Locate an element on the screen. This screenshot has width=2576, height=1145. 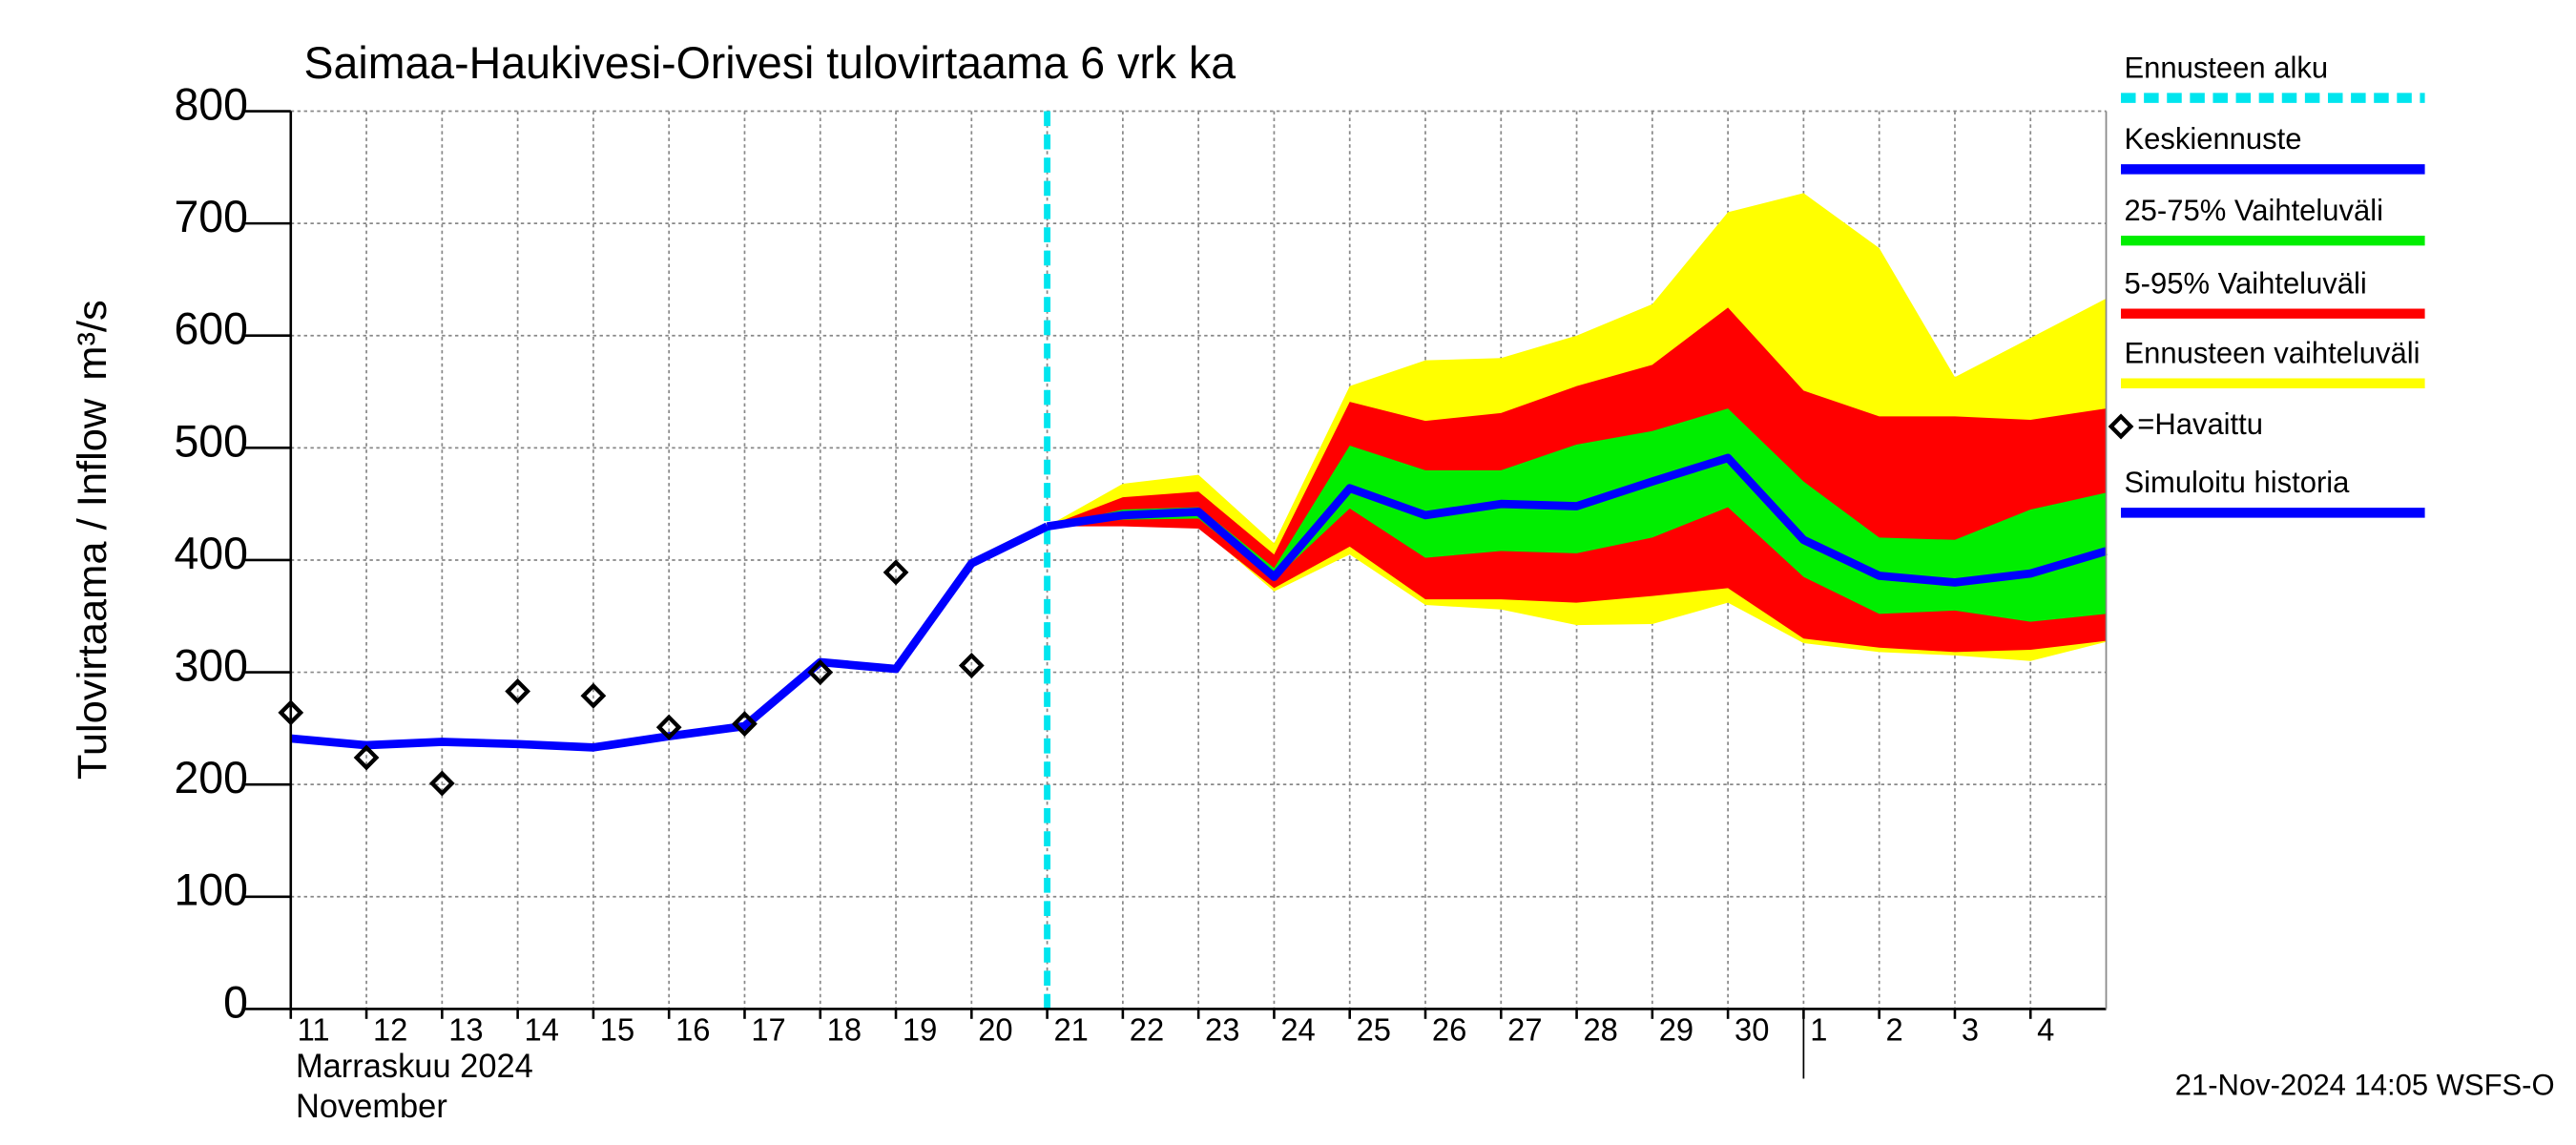
legend-label: Keskiennuste is located at coordinates (2212, 139).